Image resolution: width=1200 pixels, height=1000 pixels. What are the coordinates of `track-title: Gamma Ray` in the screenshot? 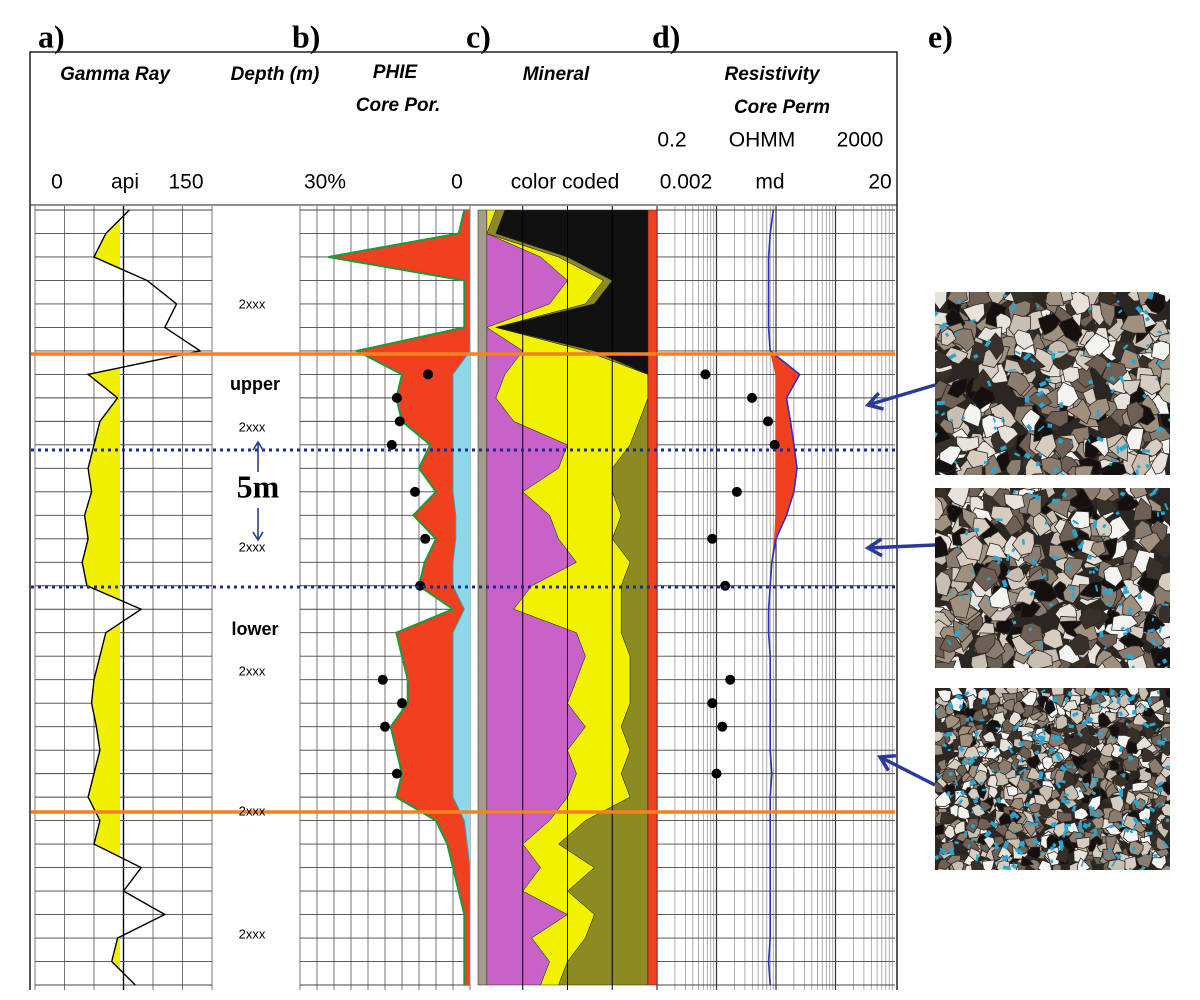 It's located at (115, 74).